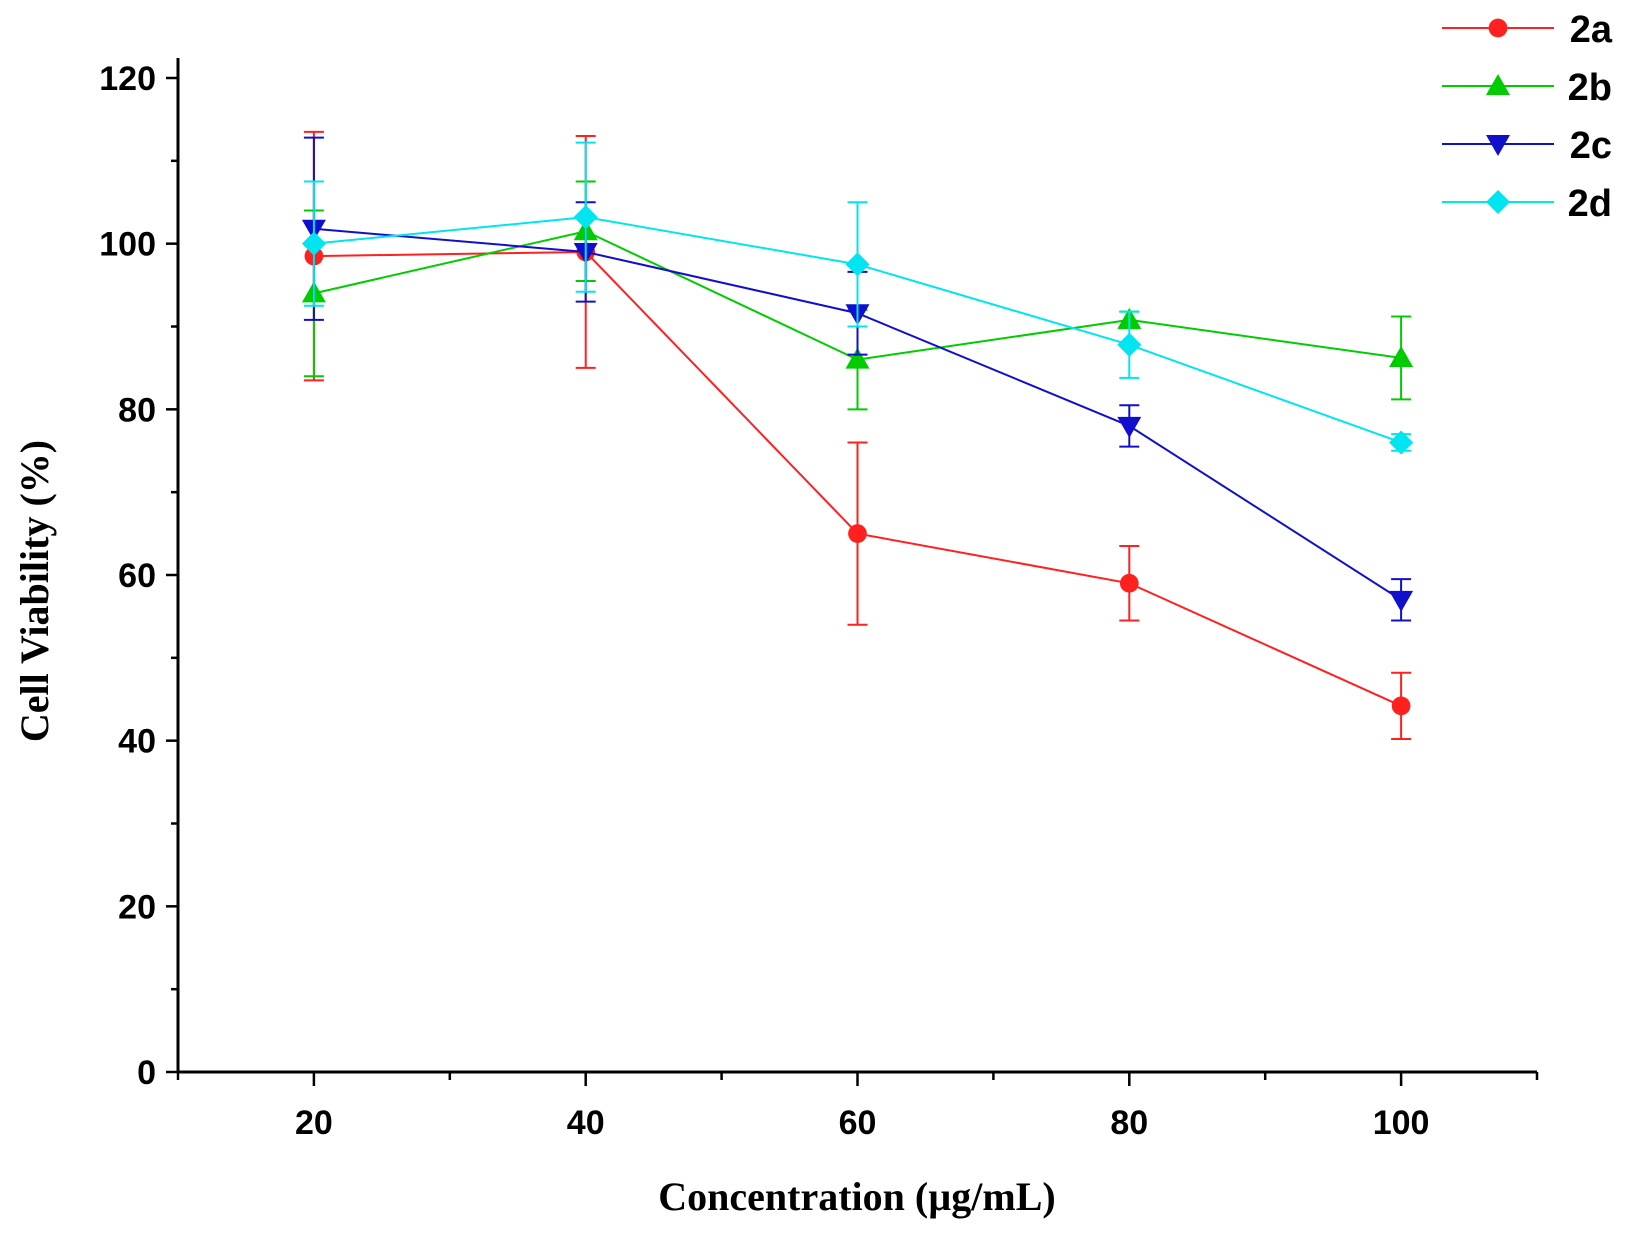 The image size is (1629, 1233). Describe the element at coordinates (314, 1123) in the screenshot. I see `x-tick-label: 20` at that location.